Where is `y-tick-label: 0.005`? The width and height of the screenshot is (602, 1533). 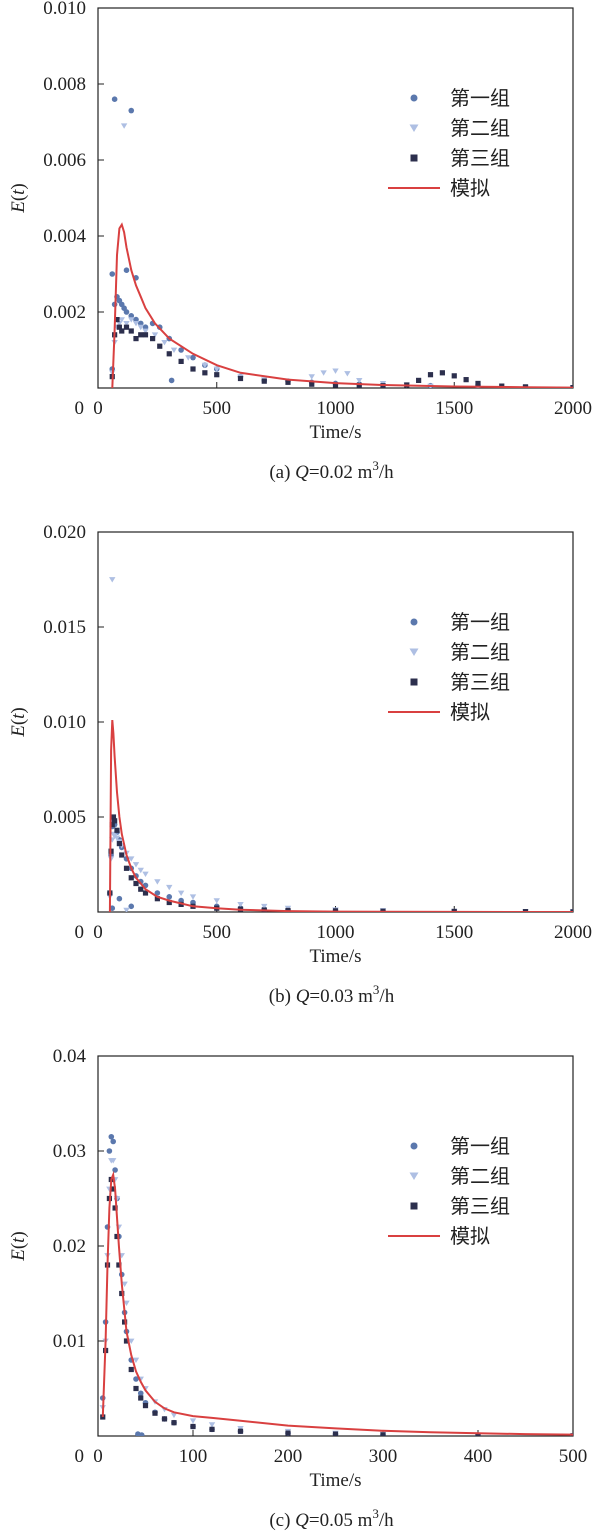
y-tick-label: 0.005 is located at coordinates (64, 817).